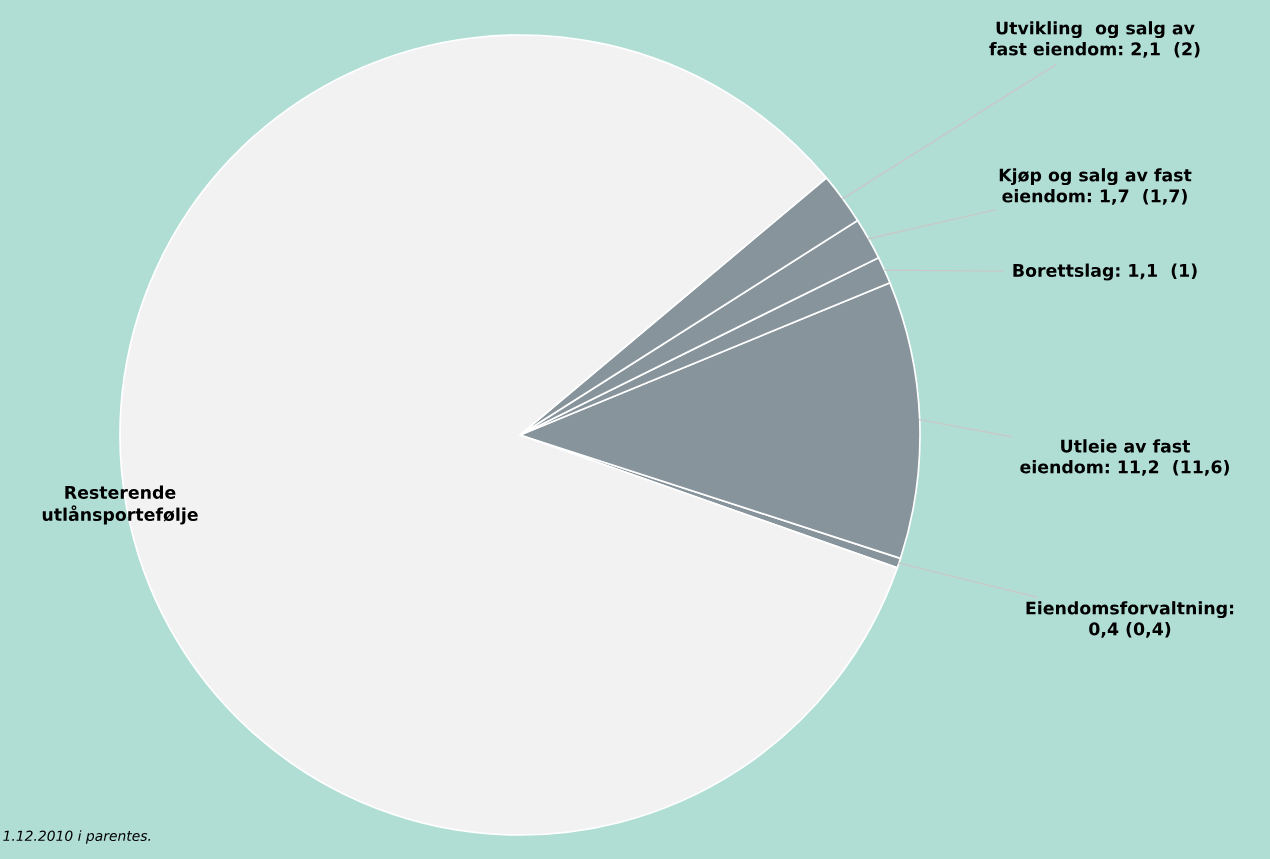 The height and width of the screenshot is (859, 1270). I want to click on text: 1.12.2010 i parentes., so click(77, 837).